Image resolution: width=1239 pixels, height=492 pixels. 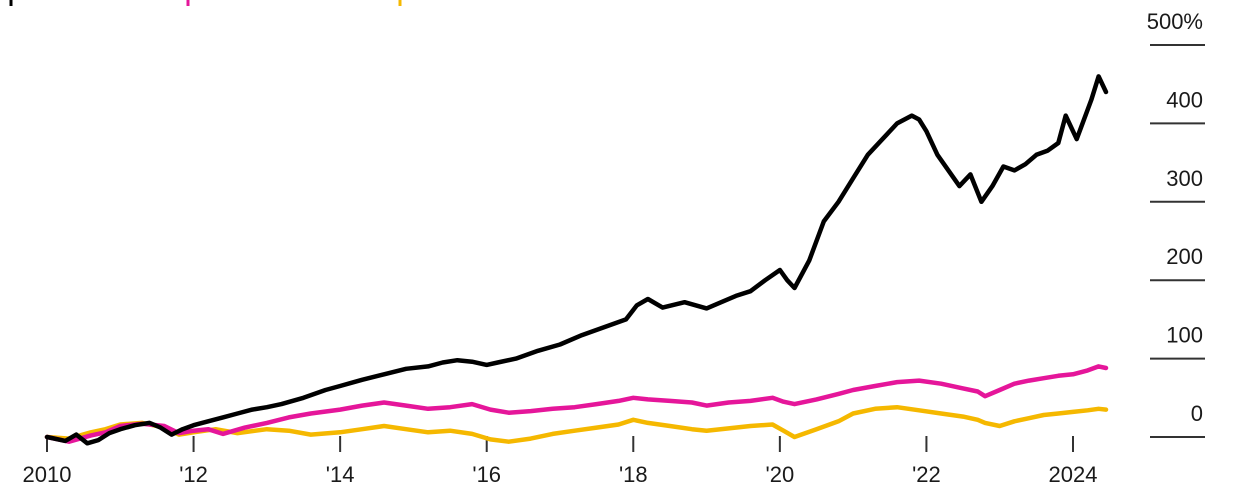 I want to click on legend, so click(x=205, y=3).